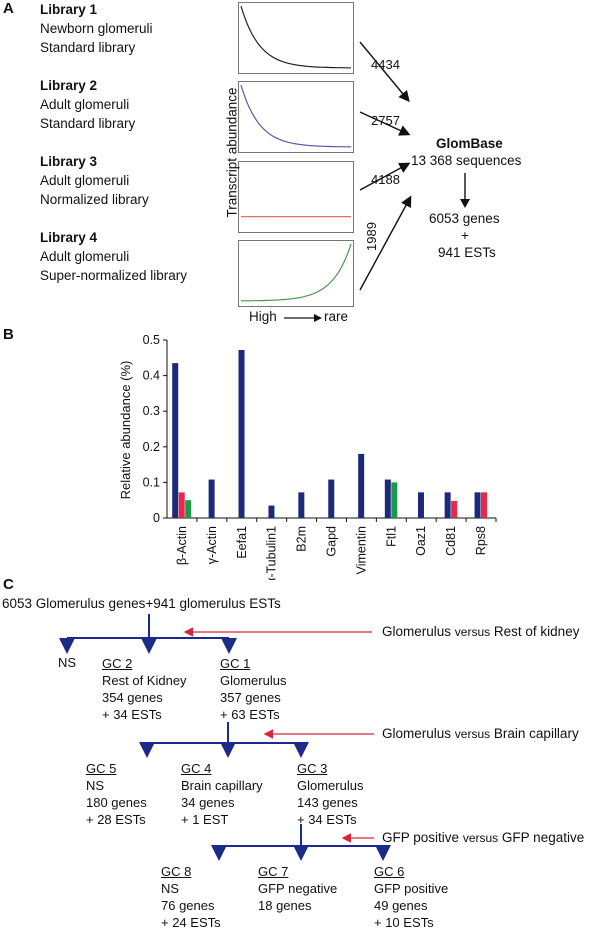  What do you see at coordinates (208, 802) in the screenshot?
I see `gc4-line2: 34 genes` at bounding box center [208, 802].